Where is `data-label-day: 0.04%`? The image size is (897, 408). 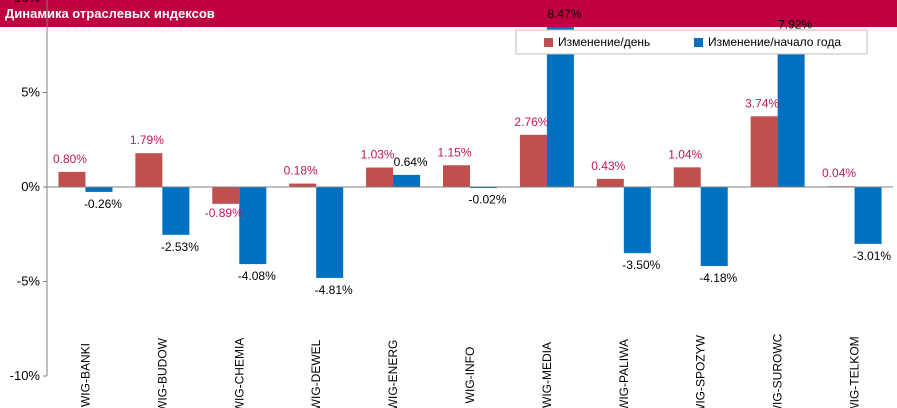 data-label-day: 0.04% is located at coordinates (839, 173).